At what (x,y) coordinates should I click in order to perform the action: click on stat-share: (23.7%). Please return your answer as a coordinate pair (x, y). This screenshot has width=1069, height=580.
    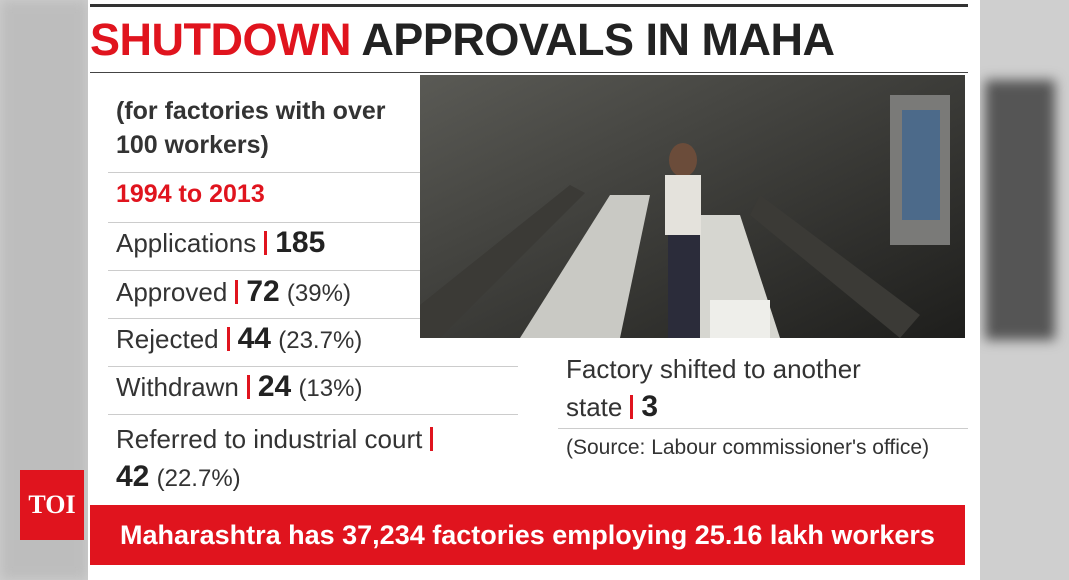
    Looking at the image, I should click on (320, 340).